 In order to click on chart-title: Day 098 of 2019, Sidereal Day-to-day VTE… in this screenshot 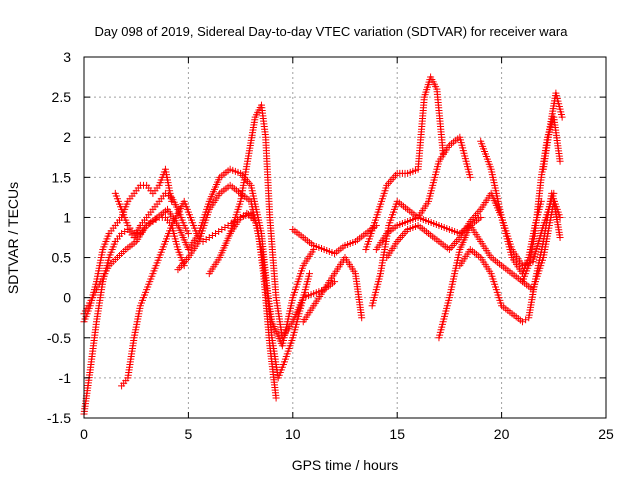, I will do `click(331, 31)`.